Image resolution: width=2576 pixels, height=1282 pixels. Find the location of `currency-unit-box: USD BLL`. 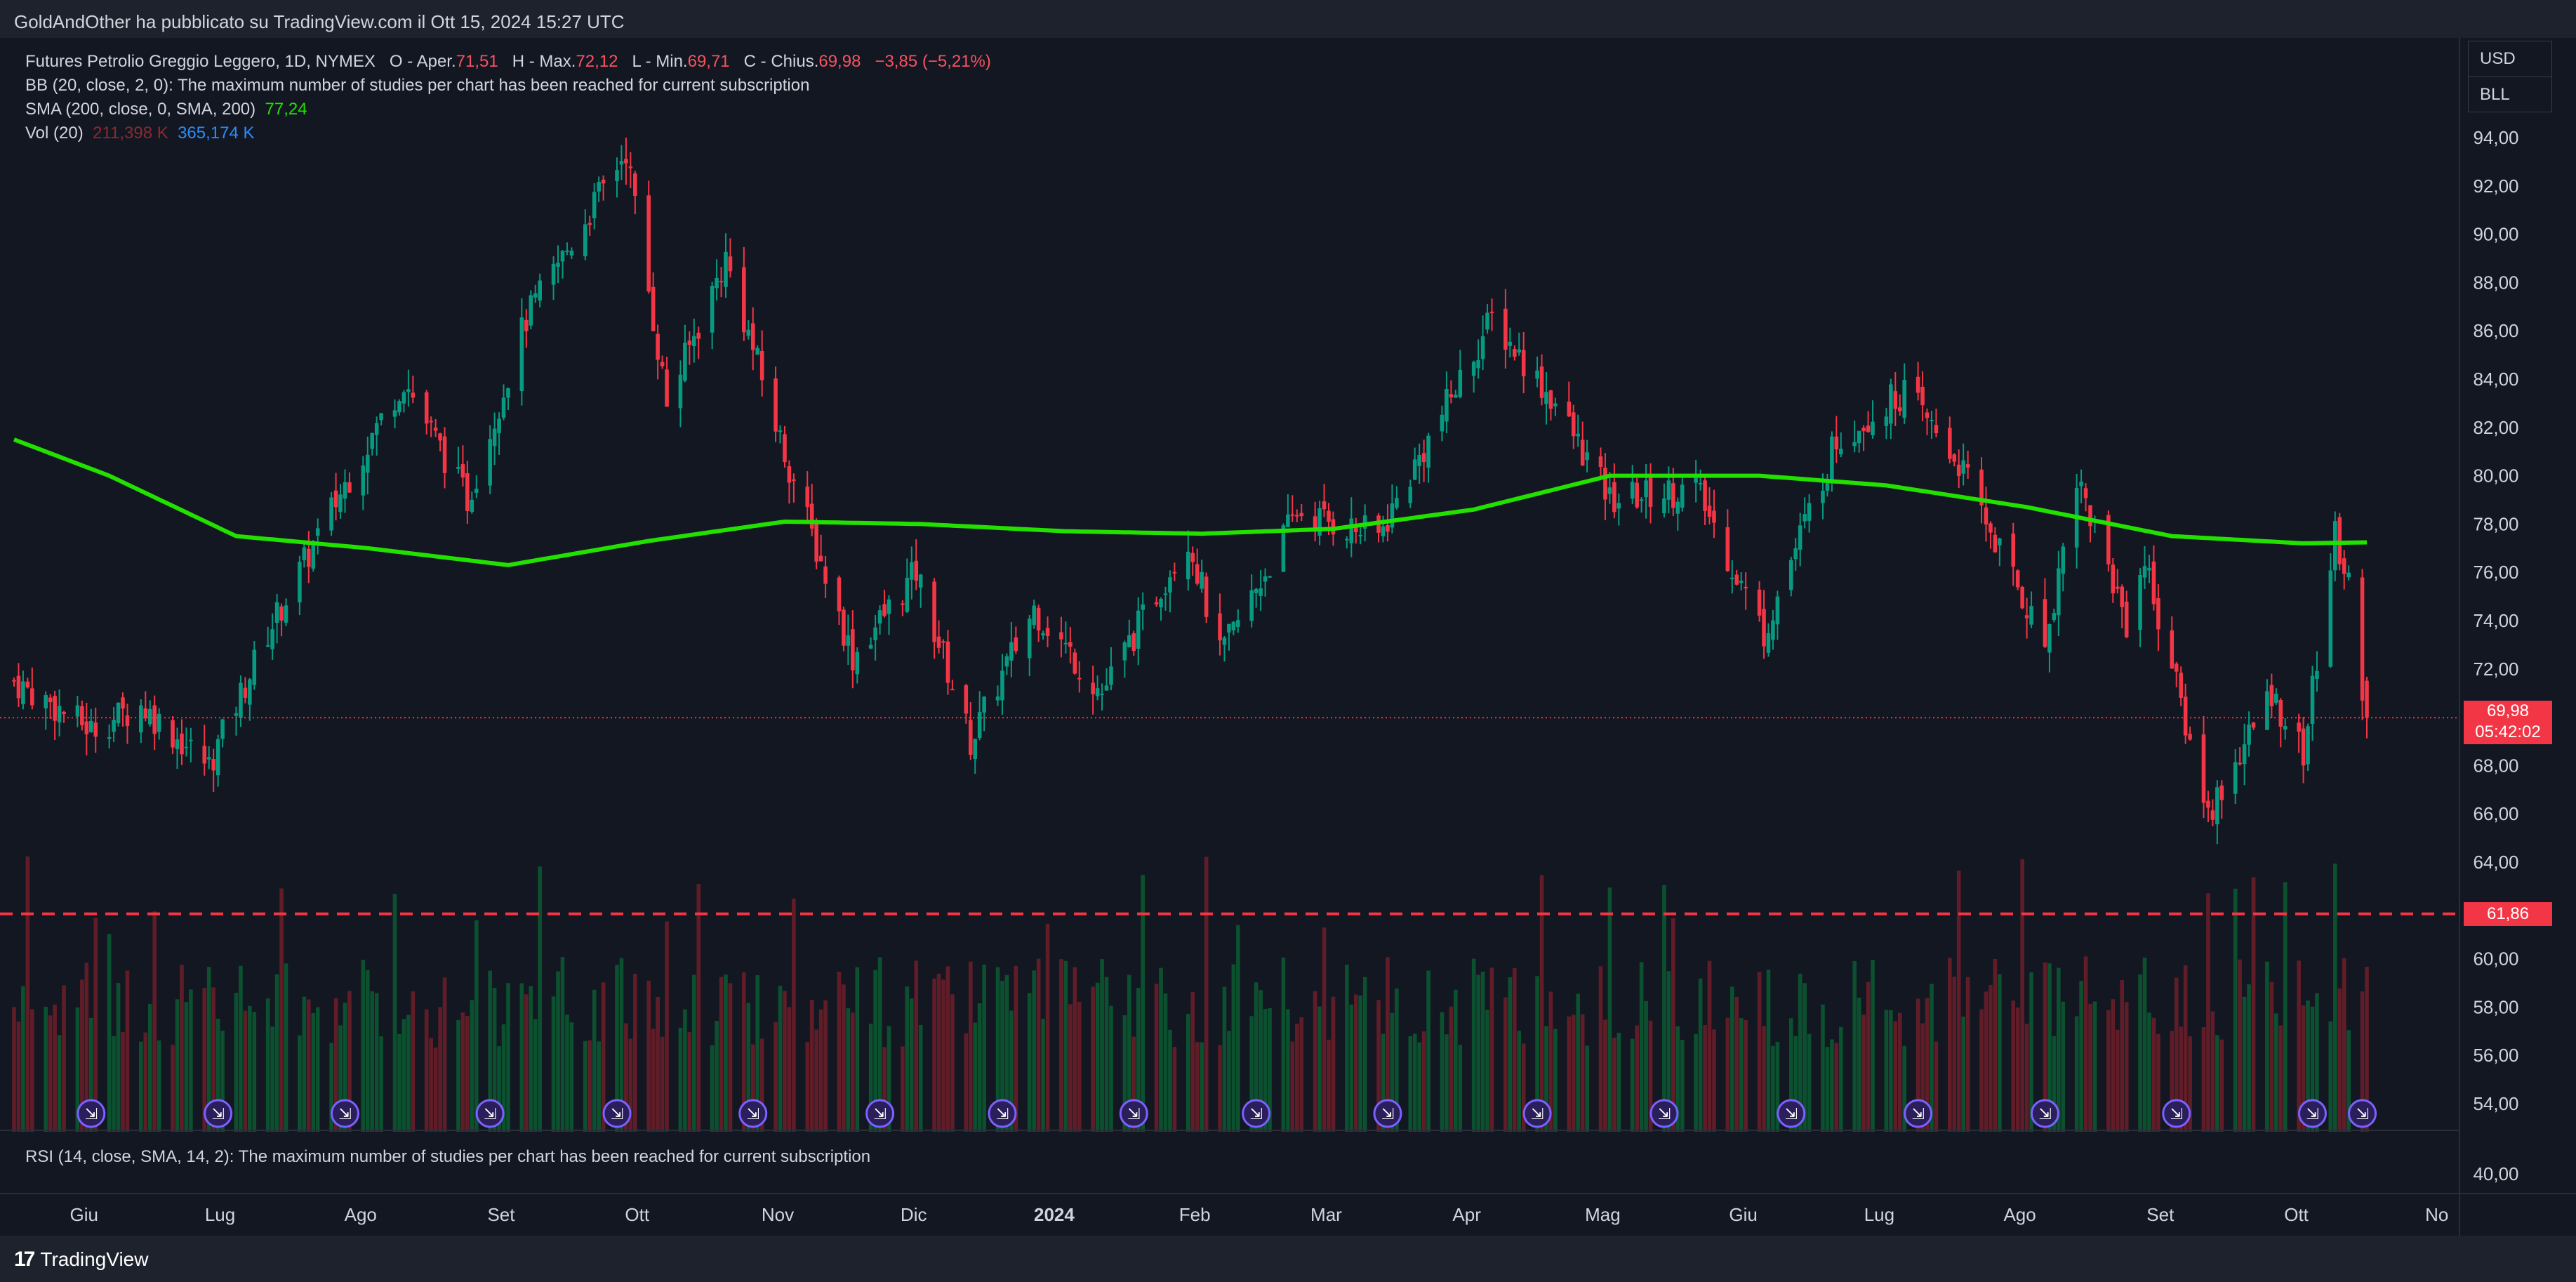

currency-unit-box: USD BLL is located at coordinates (2510, 76).